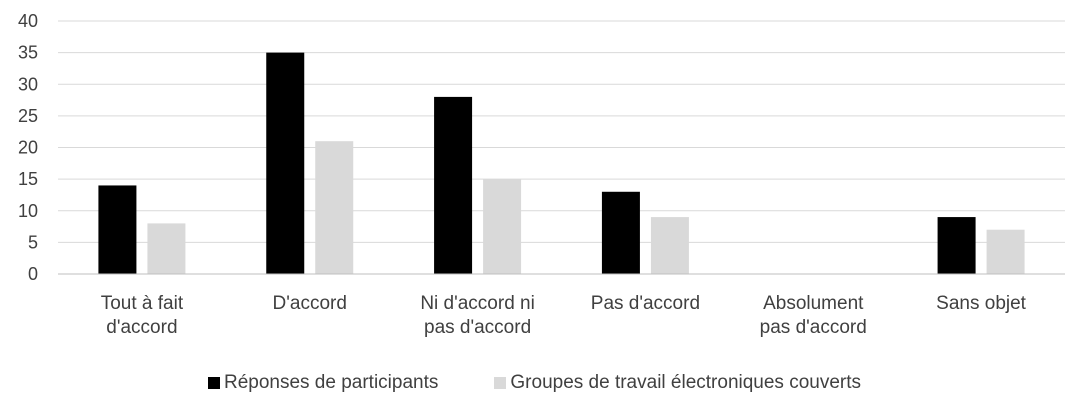  What do you see at coordinates (813, 315) in the screenshot?
I see `x-category-label: Absolument pas d'accord` at bounding box center [813, 315].